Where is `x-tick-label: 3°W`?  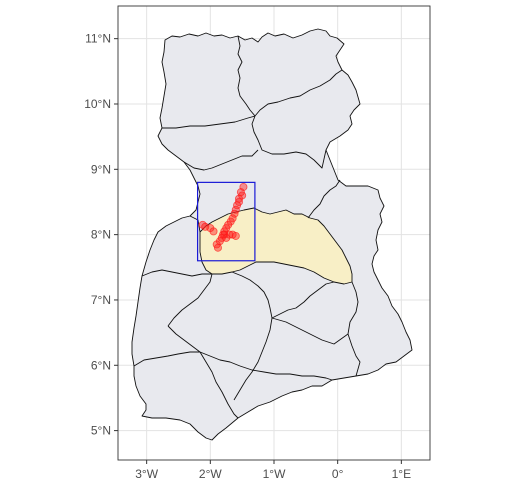 x-tick-label: 3°W is located at coordinates (146, 474).